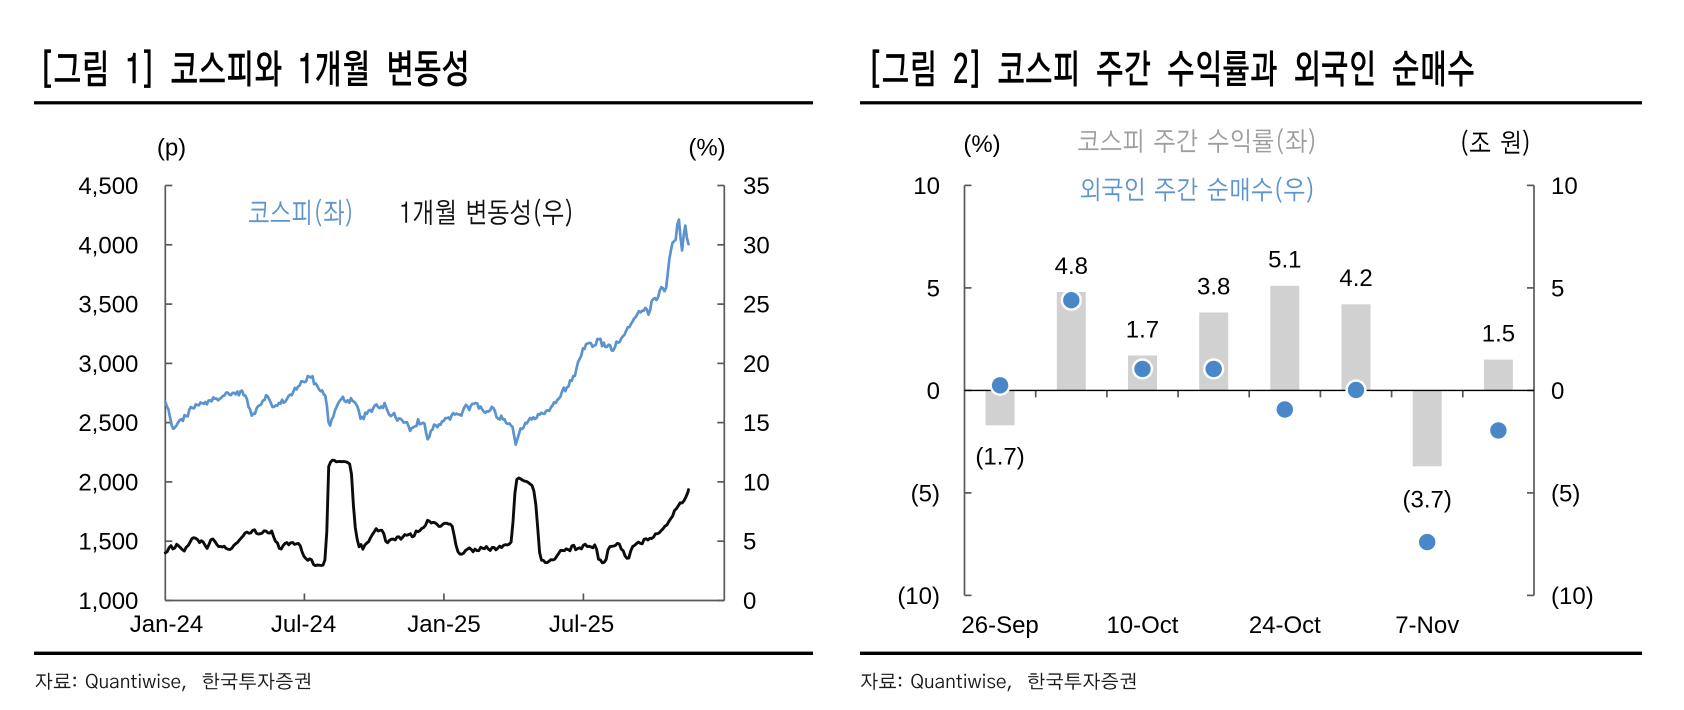  Describe the element at coordinates (108, 482) in the screenshot. I see `svg-text: 2,000` at that location.